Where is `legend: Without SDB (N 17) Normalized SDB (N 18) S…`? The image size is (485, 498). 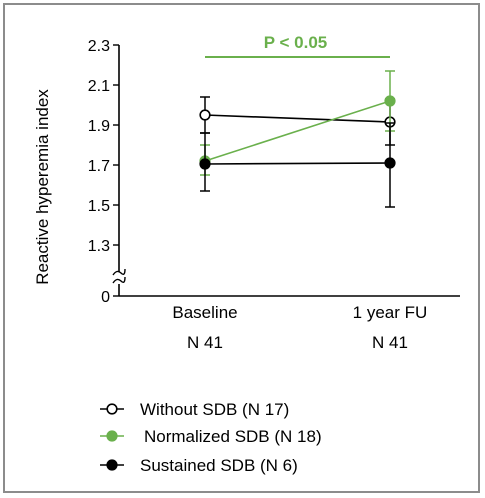 legend: Without SDB (N 17) Normalized SDB (N 18) S… is located at coordinates (211, 437).